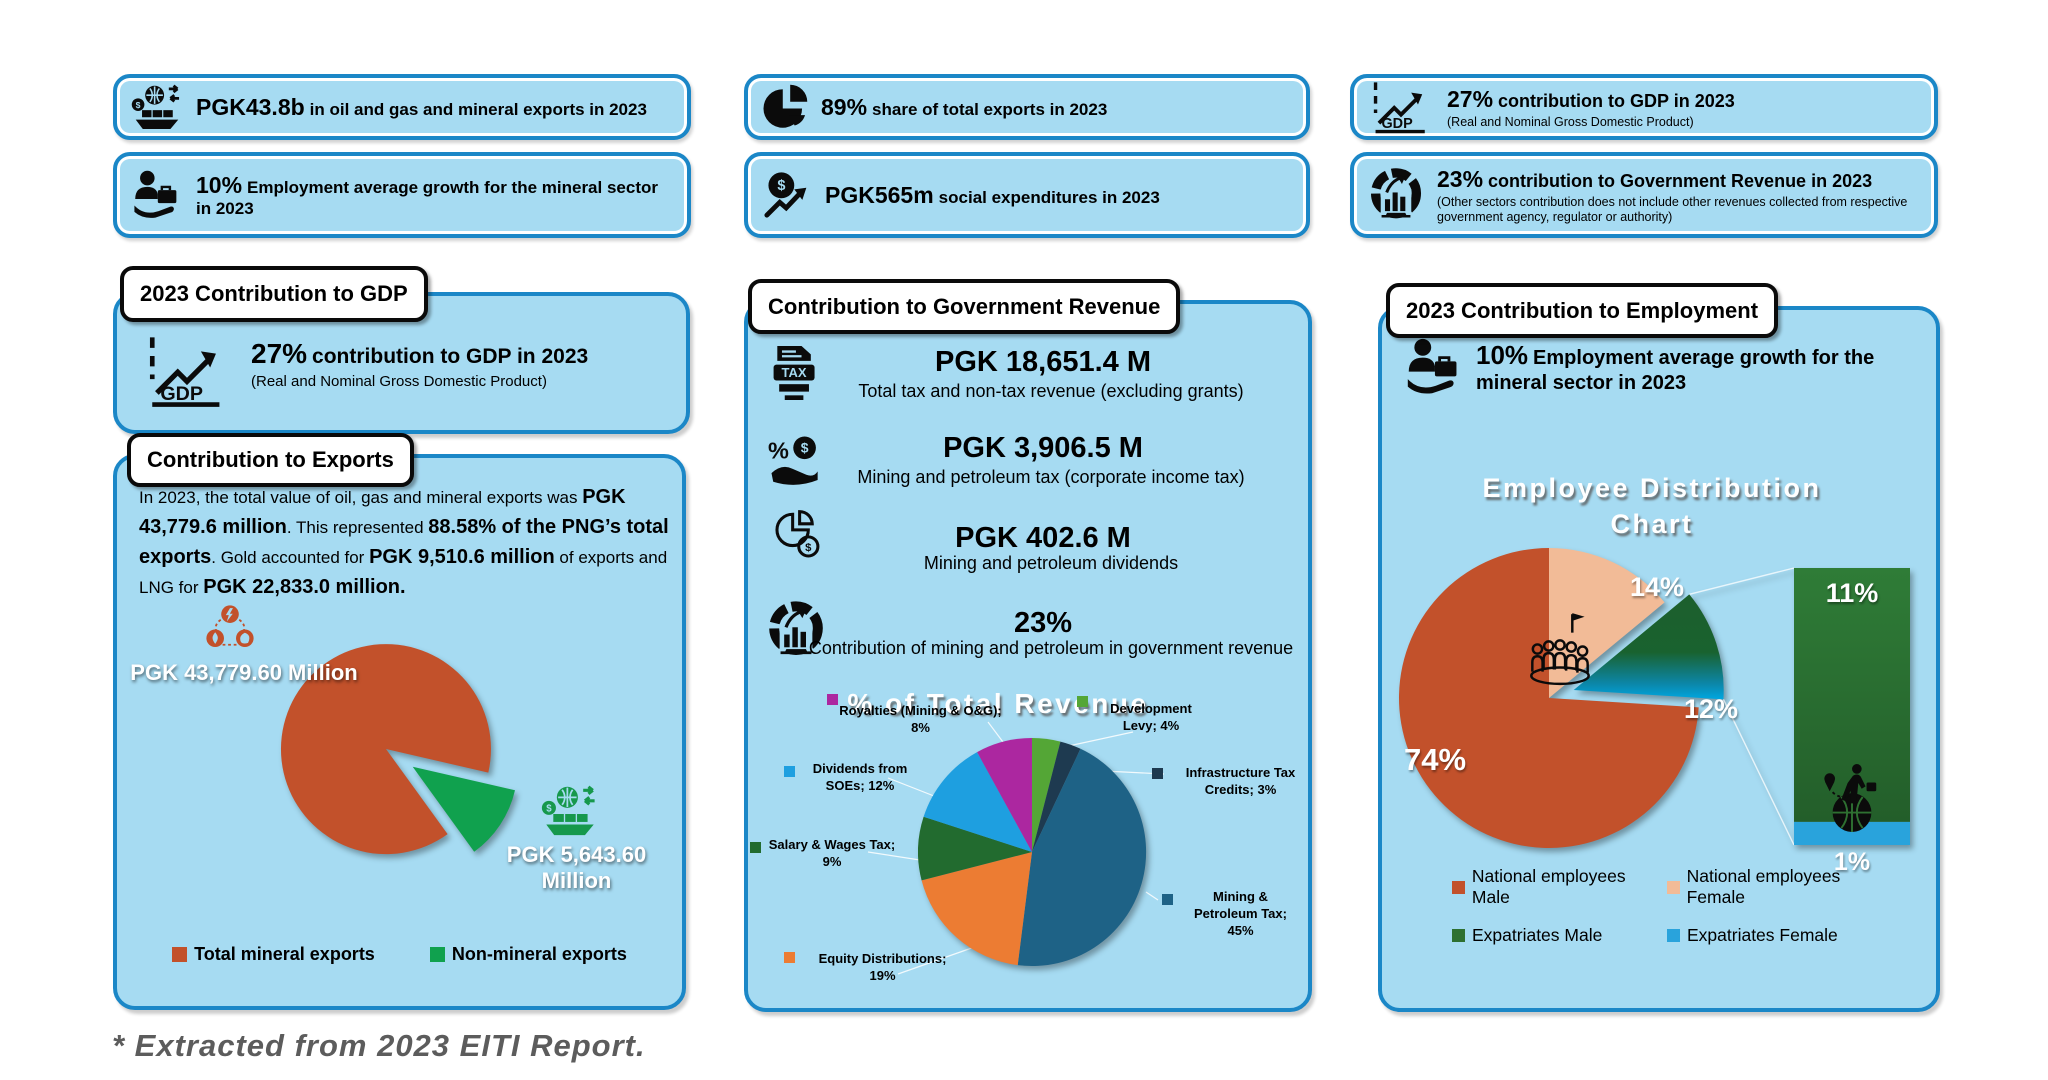 The height and width of the screenshot is (1080, 2048). I want to click on legend-item: National employees Male, so click(1559, 887).